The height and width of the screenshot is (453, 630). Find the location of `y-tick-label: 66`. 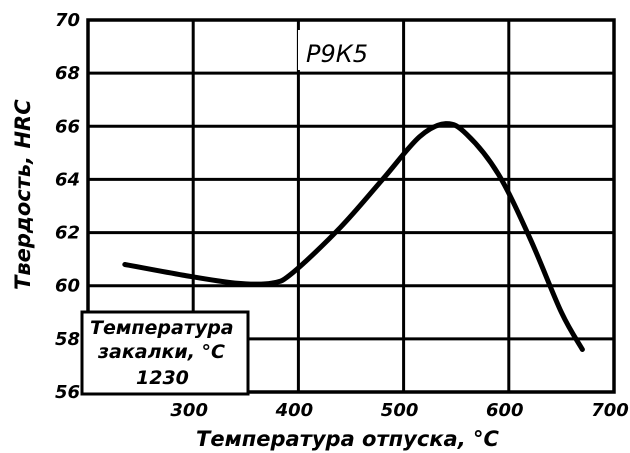

y-tick-label: 66 is located at coordinates (67, 126).